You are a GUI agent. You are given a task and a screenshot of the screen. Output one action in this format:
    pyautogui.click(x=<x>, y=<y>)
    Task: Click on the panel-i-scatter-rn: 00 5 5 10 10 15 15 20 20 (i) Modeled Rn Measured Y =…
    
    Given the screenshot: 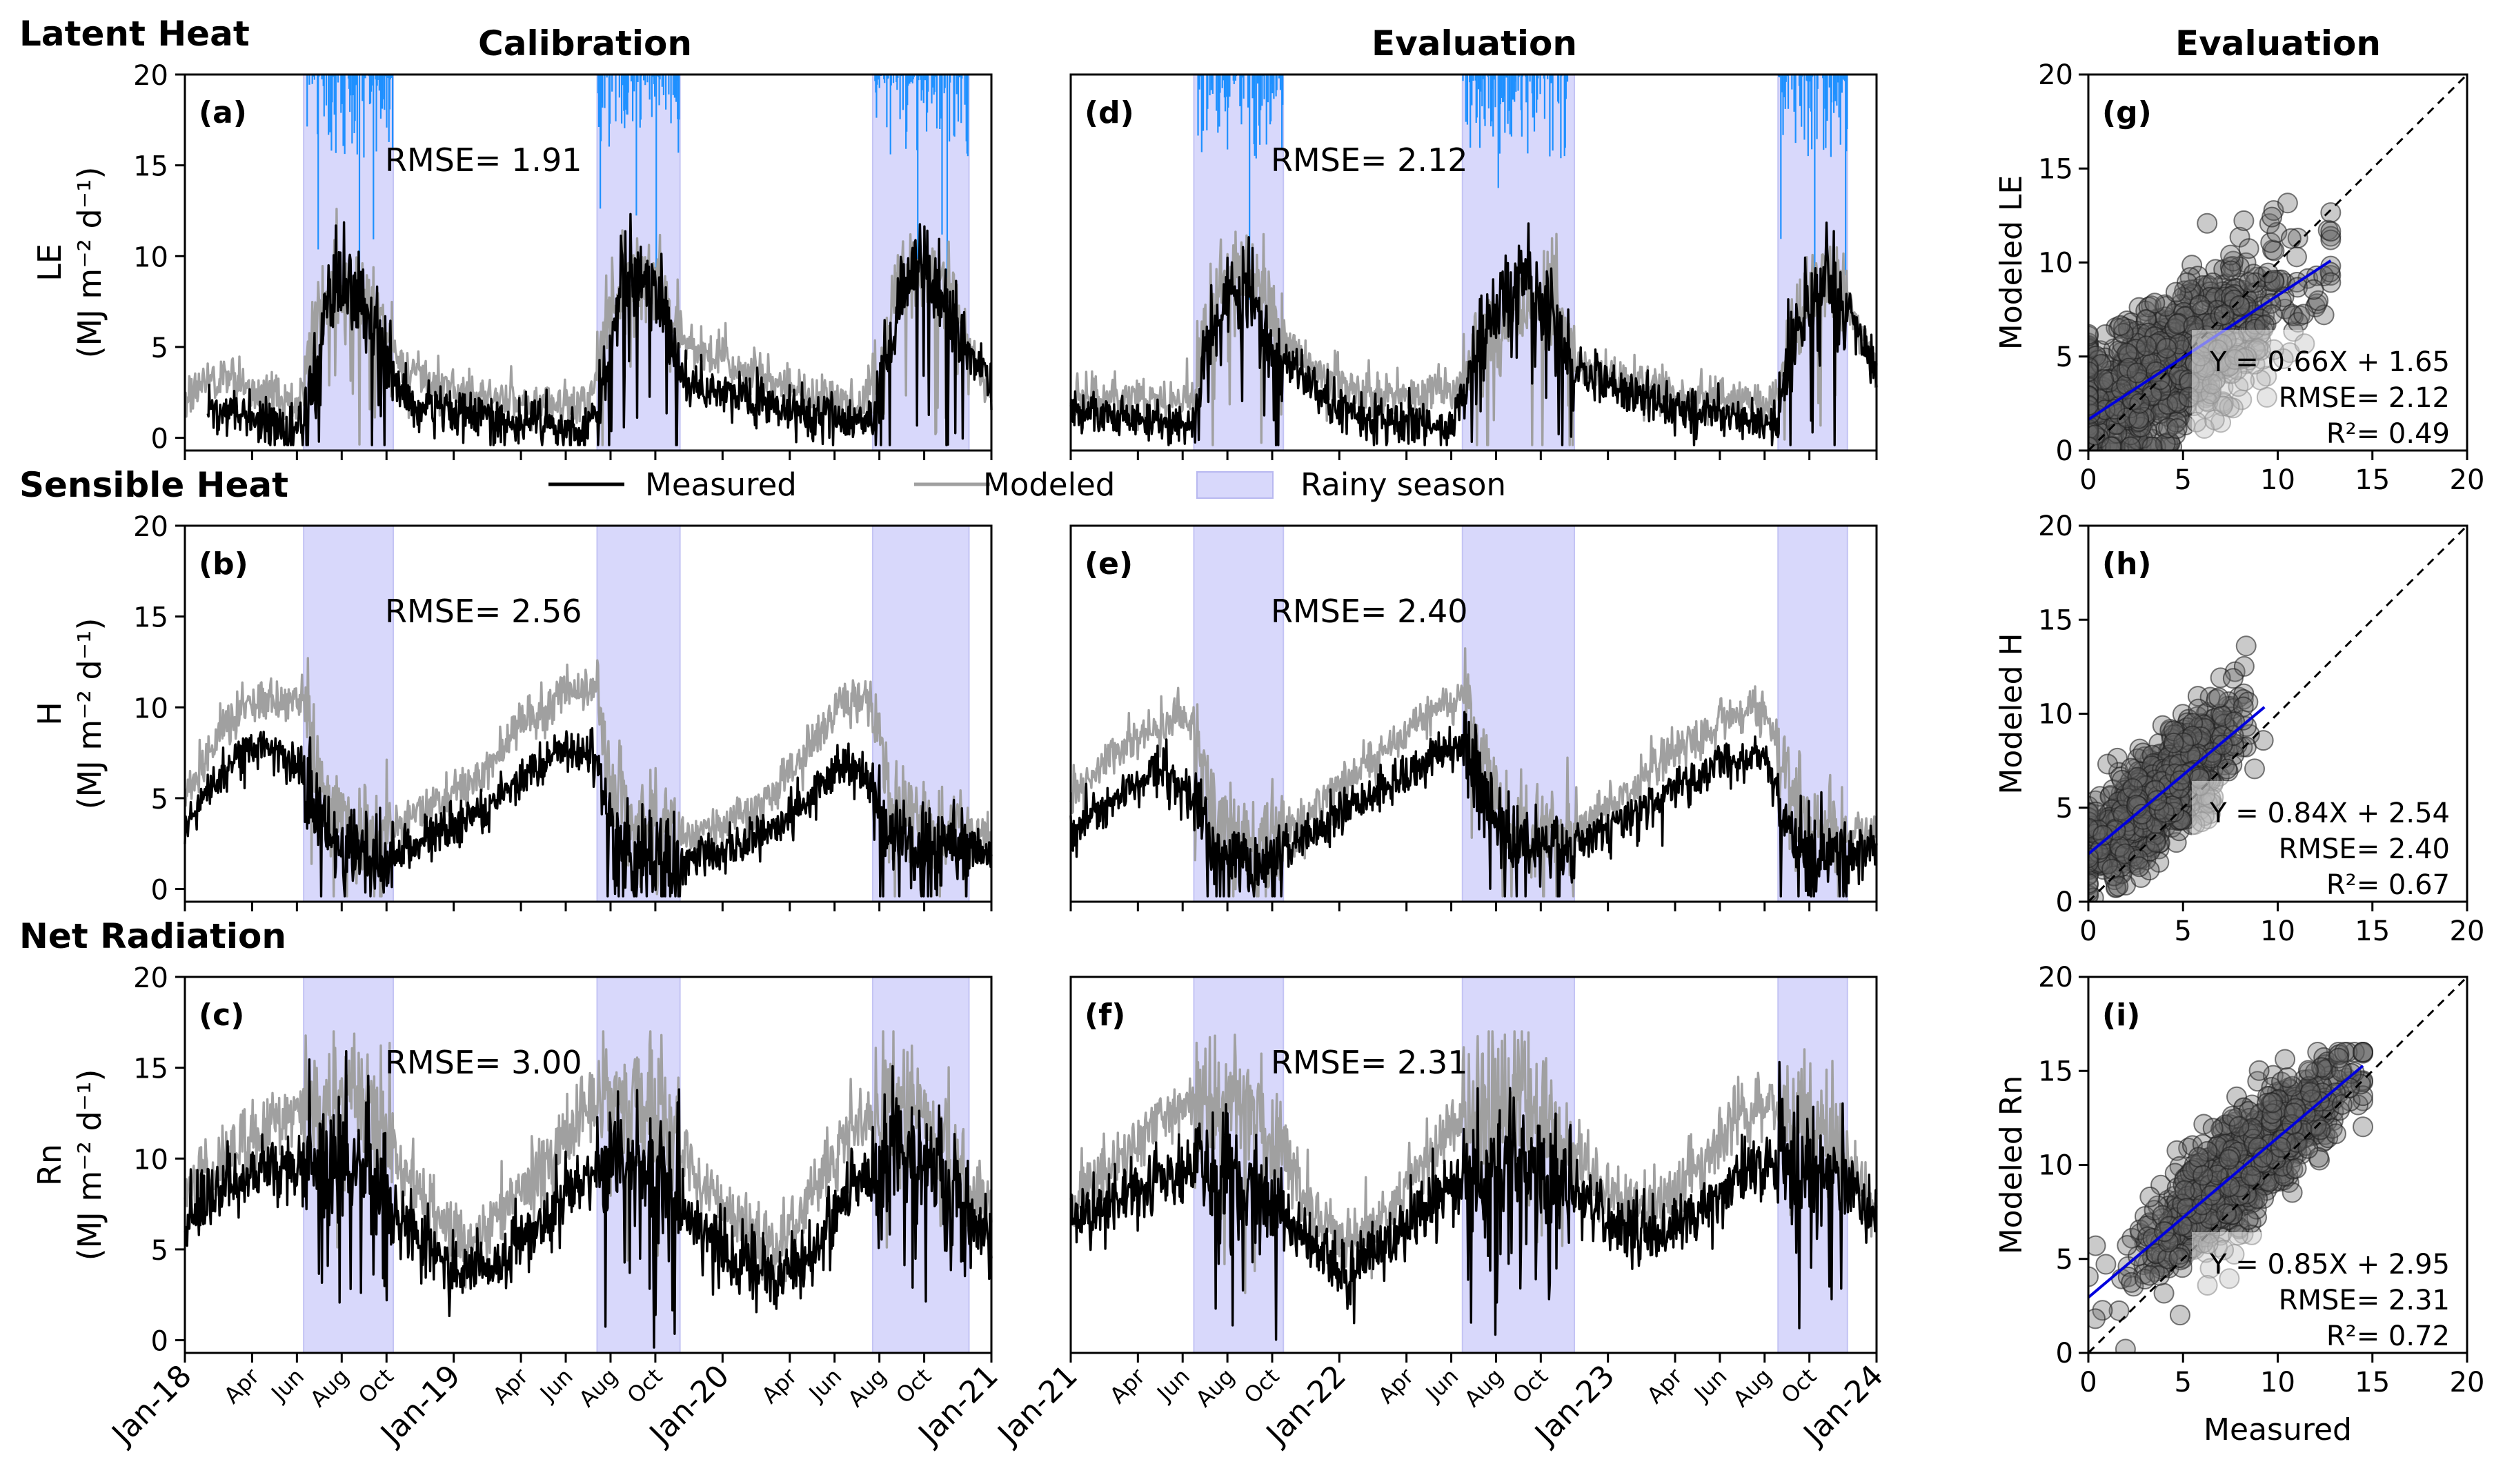 What is the action you would take?
    pyautogui.click(x=2239, y=1204)
    